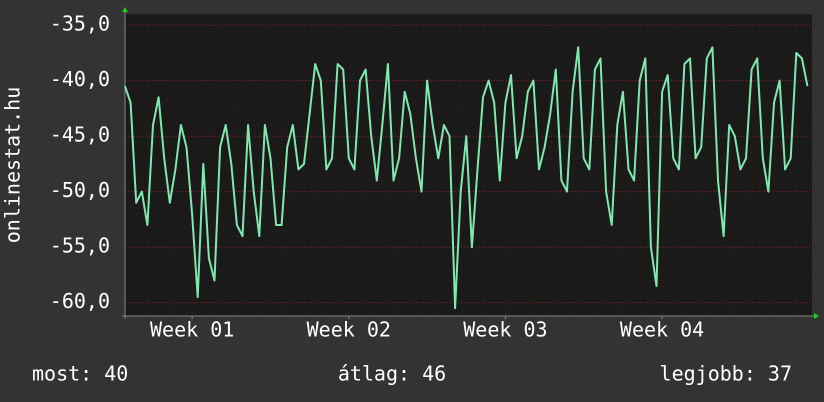  What do you see at coordinates (80, 246) in the screenshot?
I see `y-tick-label: -55,0` at bounding box center [80, 246].